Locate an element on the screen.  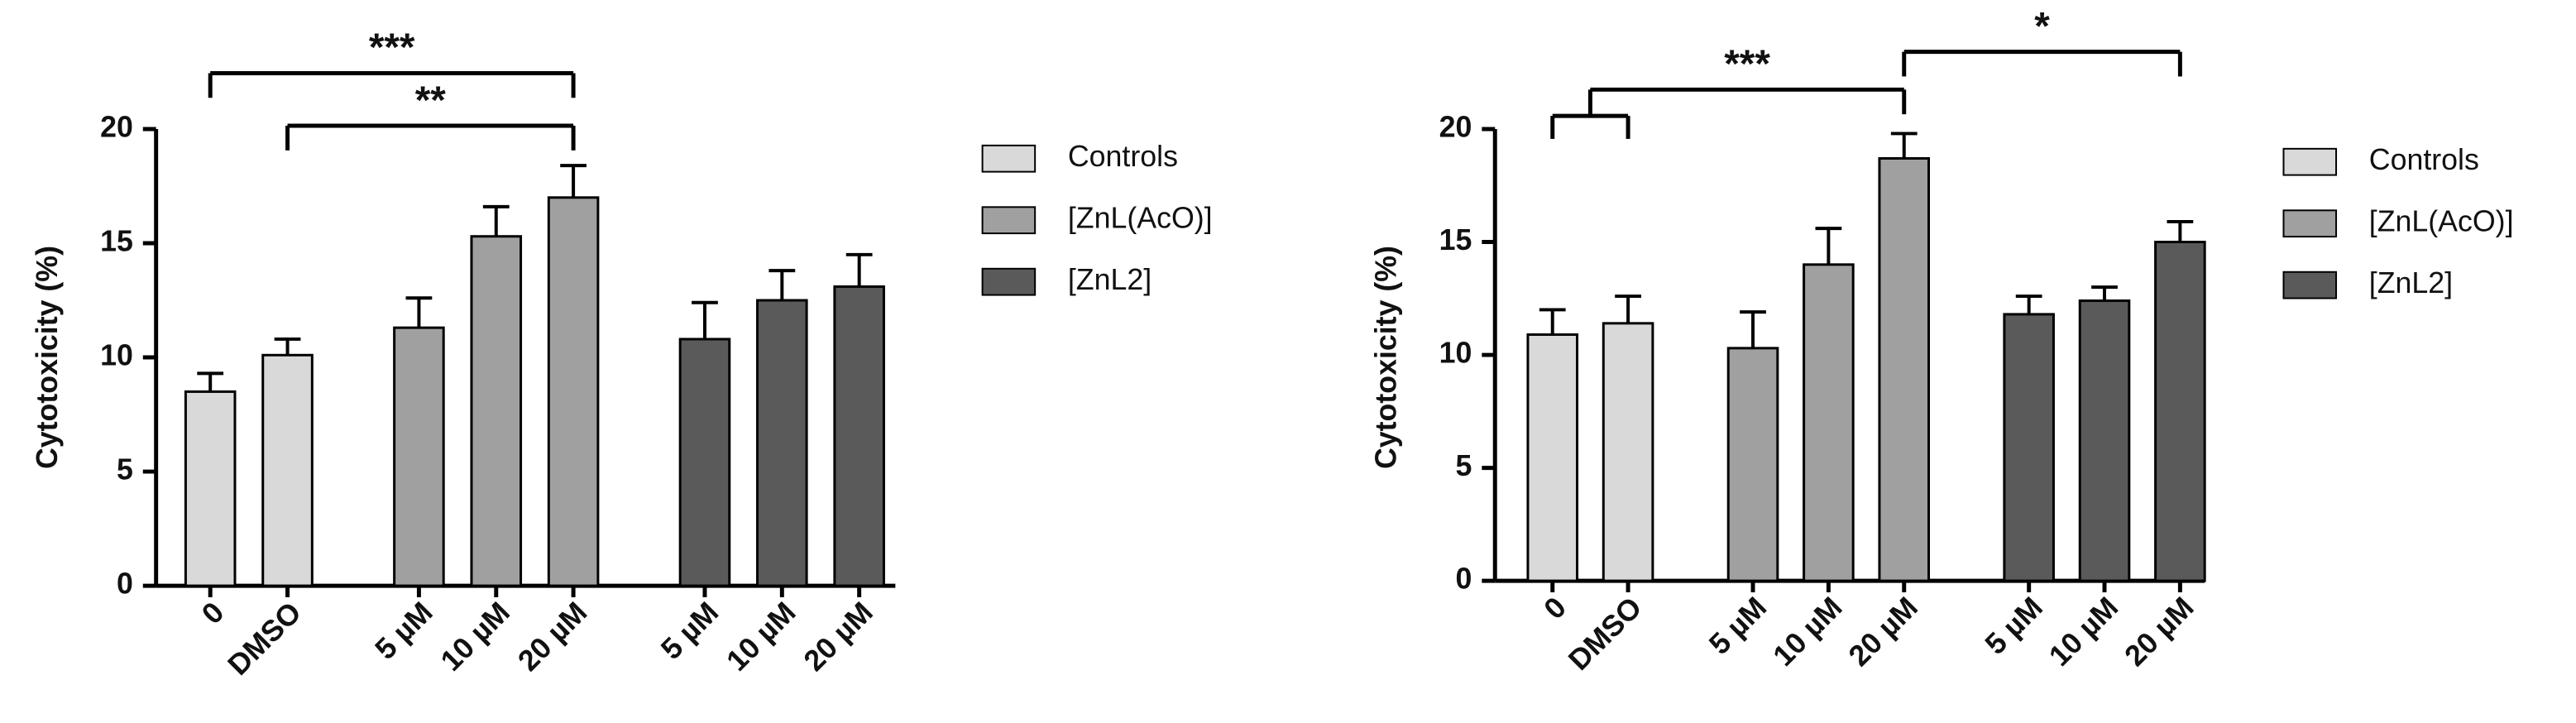
significance-label: * is located at coordinates (2042, 26).